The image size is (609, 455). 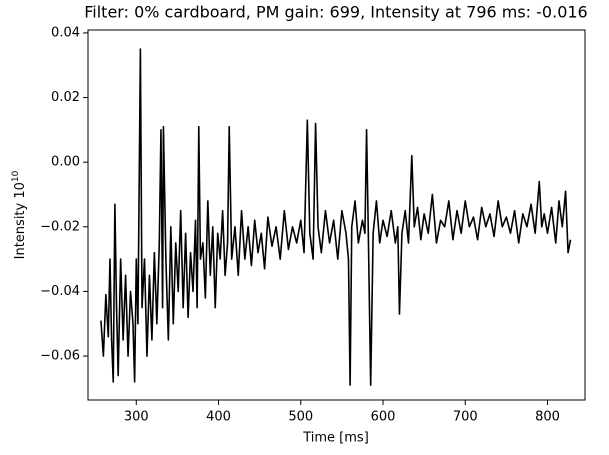 I want to click on x-tick-label: 800, so click(x=547, y=417).